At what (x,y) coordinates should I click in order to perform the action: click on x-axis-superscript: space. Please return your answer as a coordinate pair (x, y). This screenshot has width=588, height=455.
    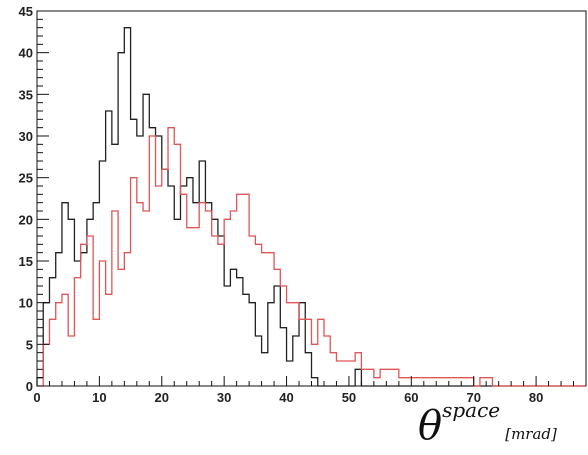
    Looking at the image, I should click on (471, 410).